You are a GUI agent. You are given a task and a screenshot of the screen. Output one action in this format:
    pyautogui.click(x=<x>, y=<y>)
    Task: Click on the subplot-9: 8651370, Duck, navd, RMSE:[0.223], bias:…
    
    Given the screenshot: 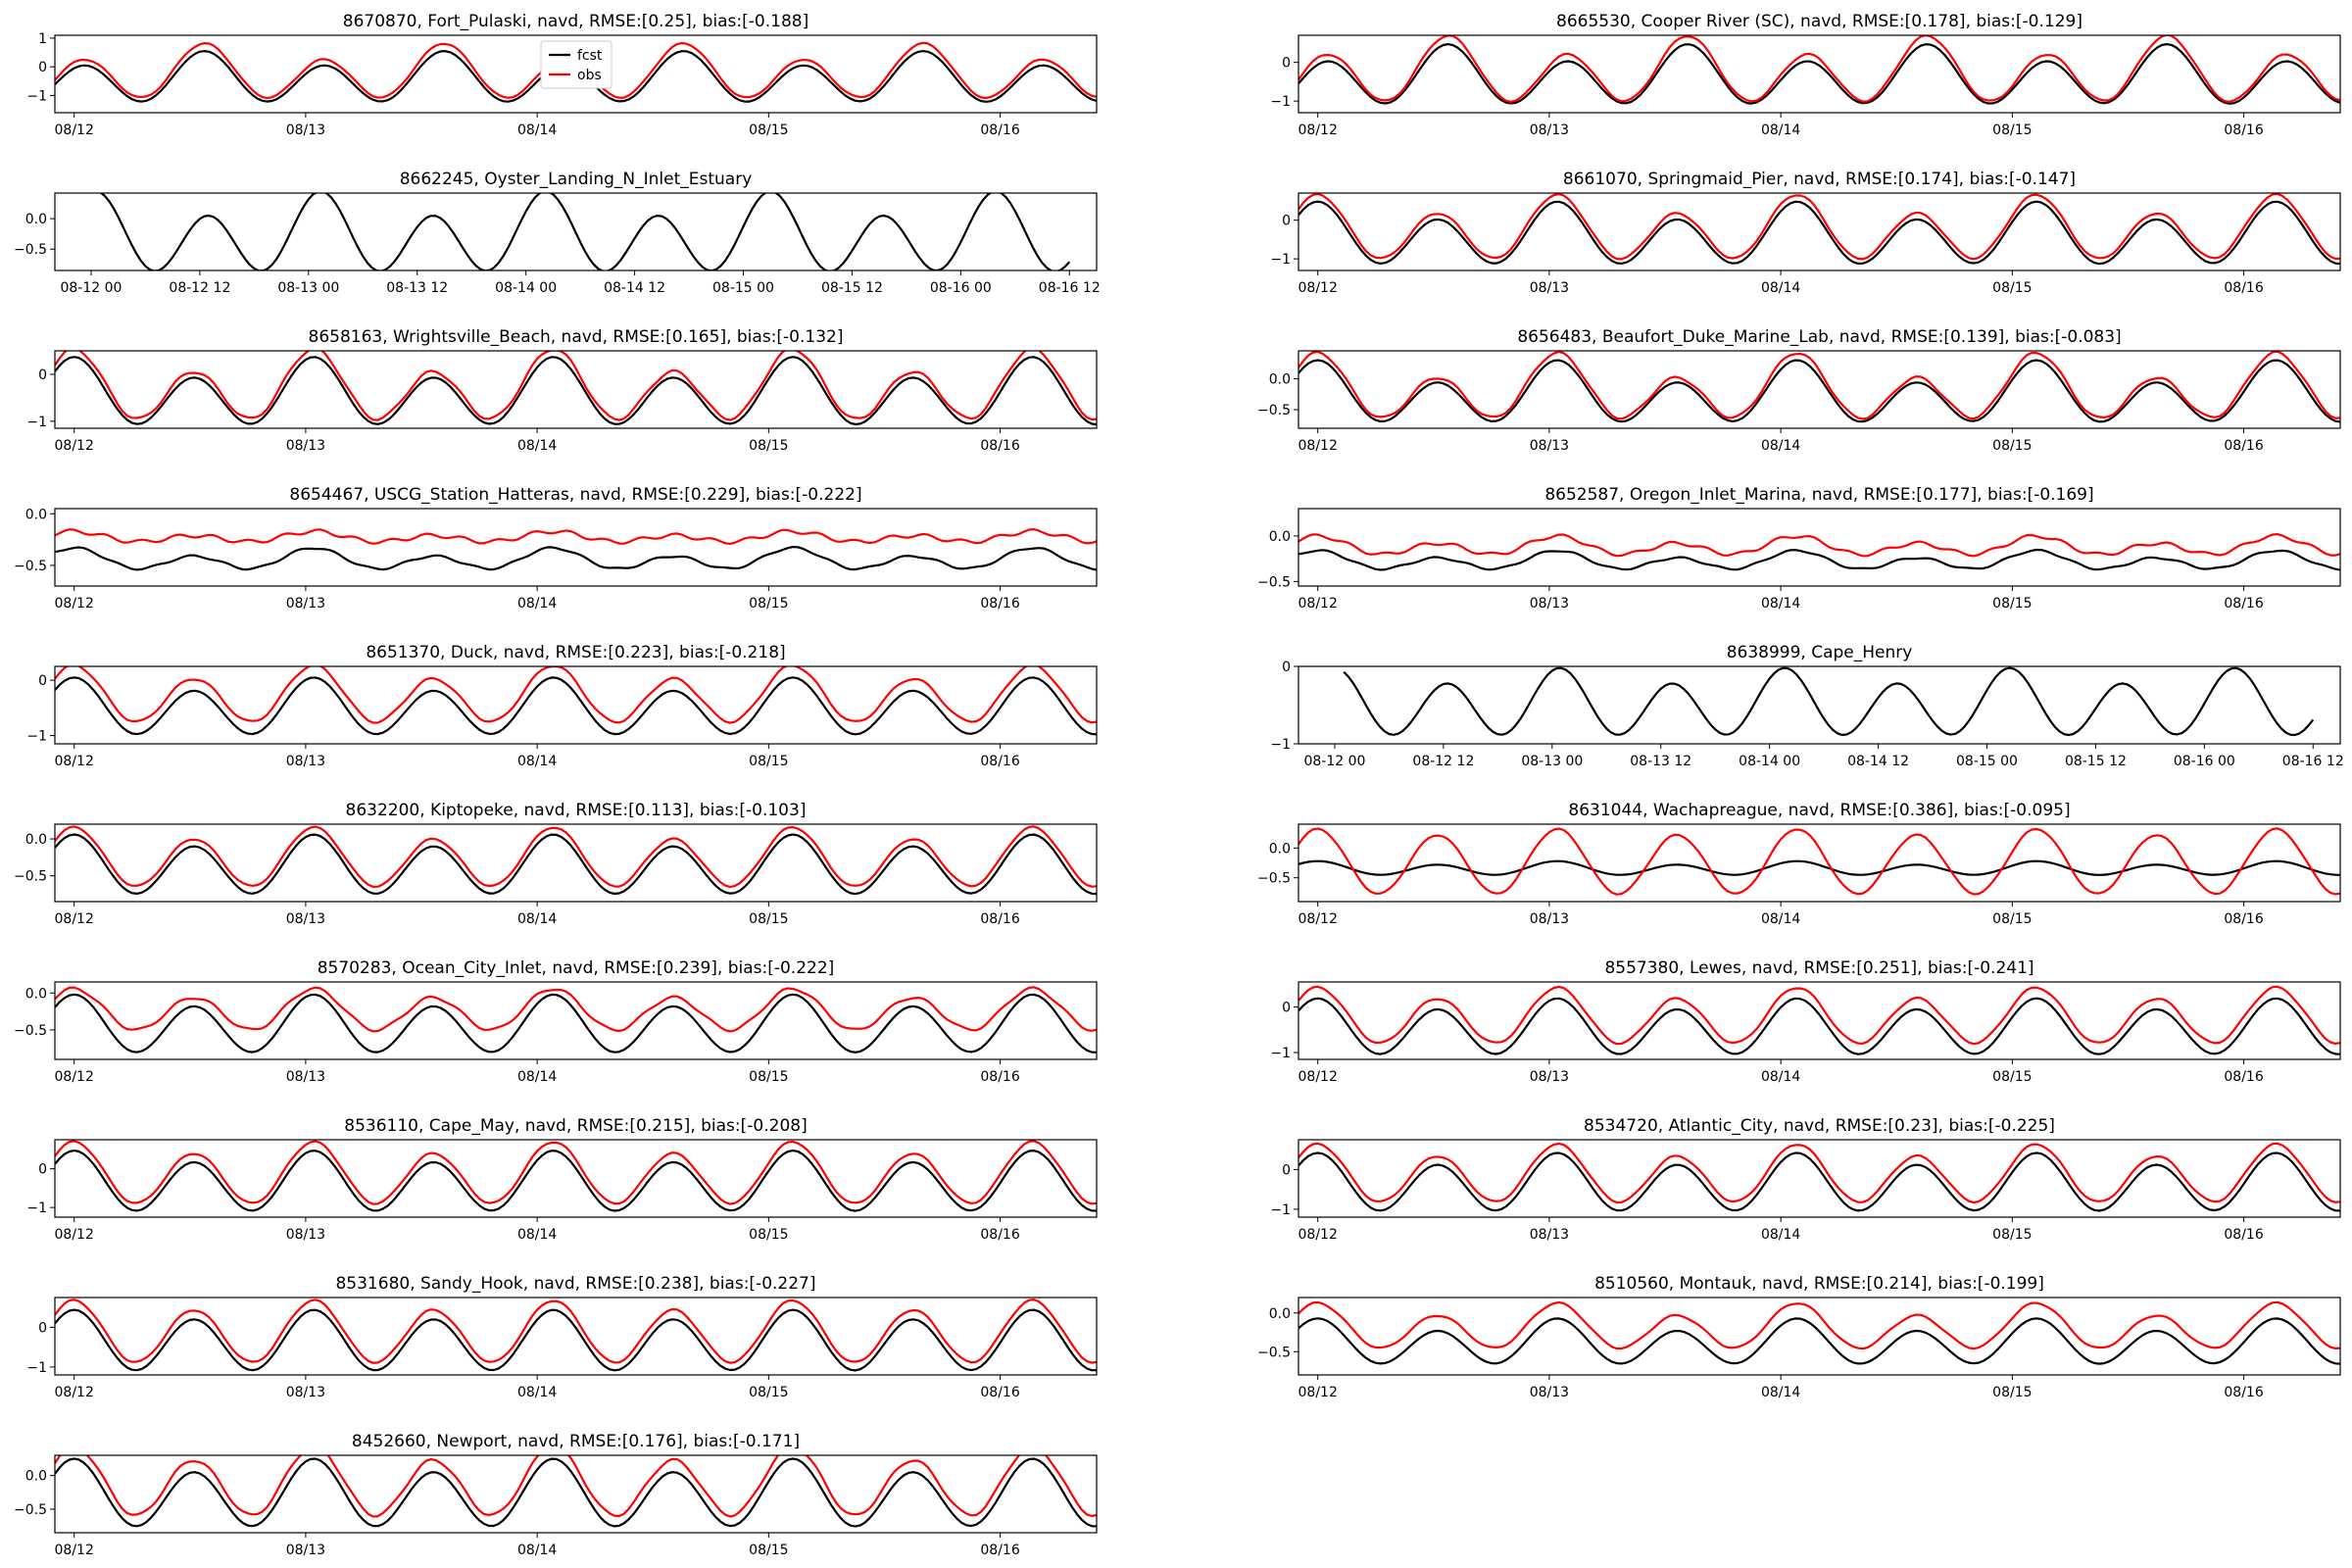 What is the action you would take?
    pyautogui.click(x=562, y=706)
    